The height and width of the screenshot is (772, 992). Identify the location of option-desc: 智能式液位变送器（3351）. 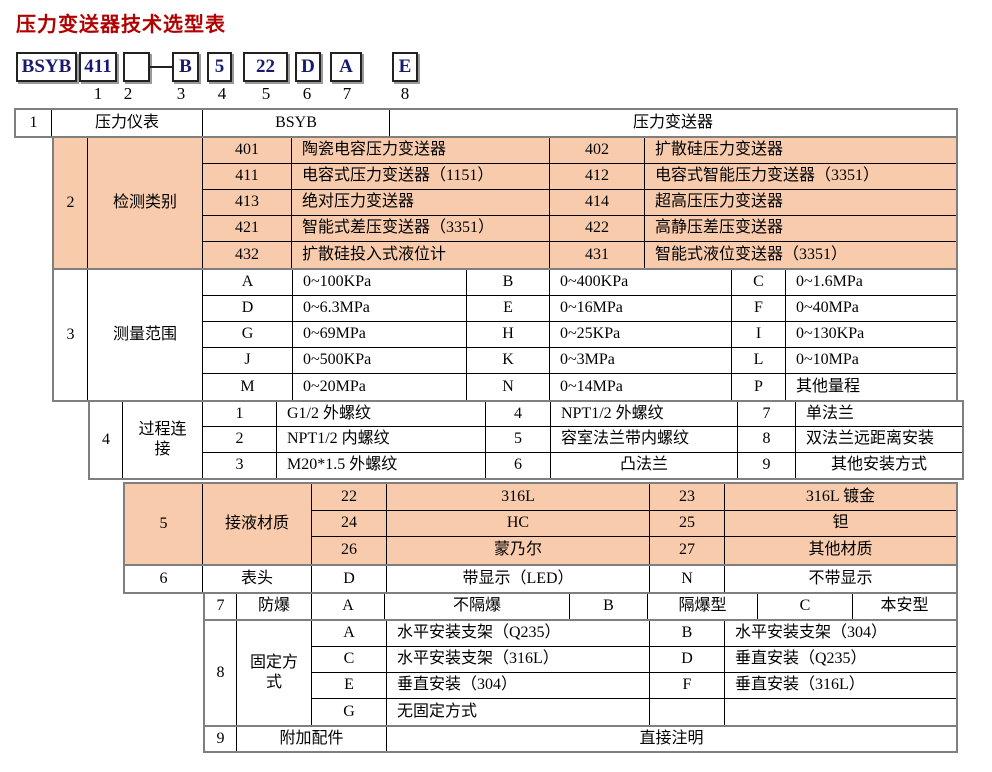
(751, 254).